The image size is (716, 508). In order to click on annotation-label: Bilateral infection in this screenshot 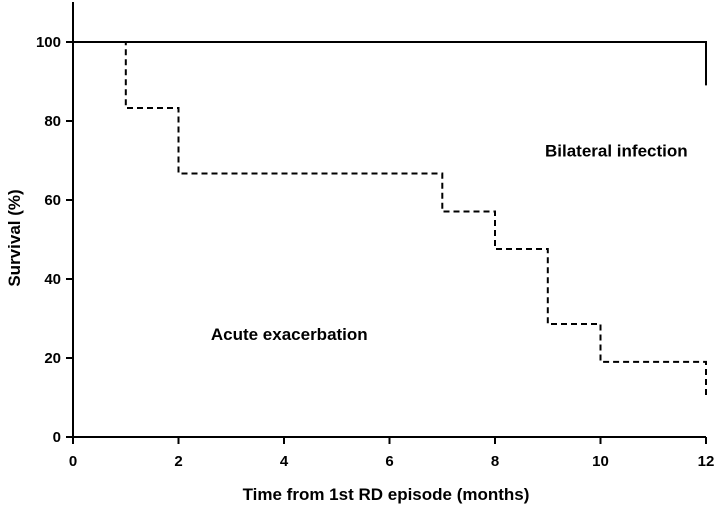, I will do `click(616, 151)`.